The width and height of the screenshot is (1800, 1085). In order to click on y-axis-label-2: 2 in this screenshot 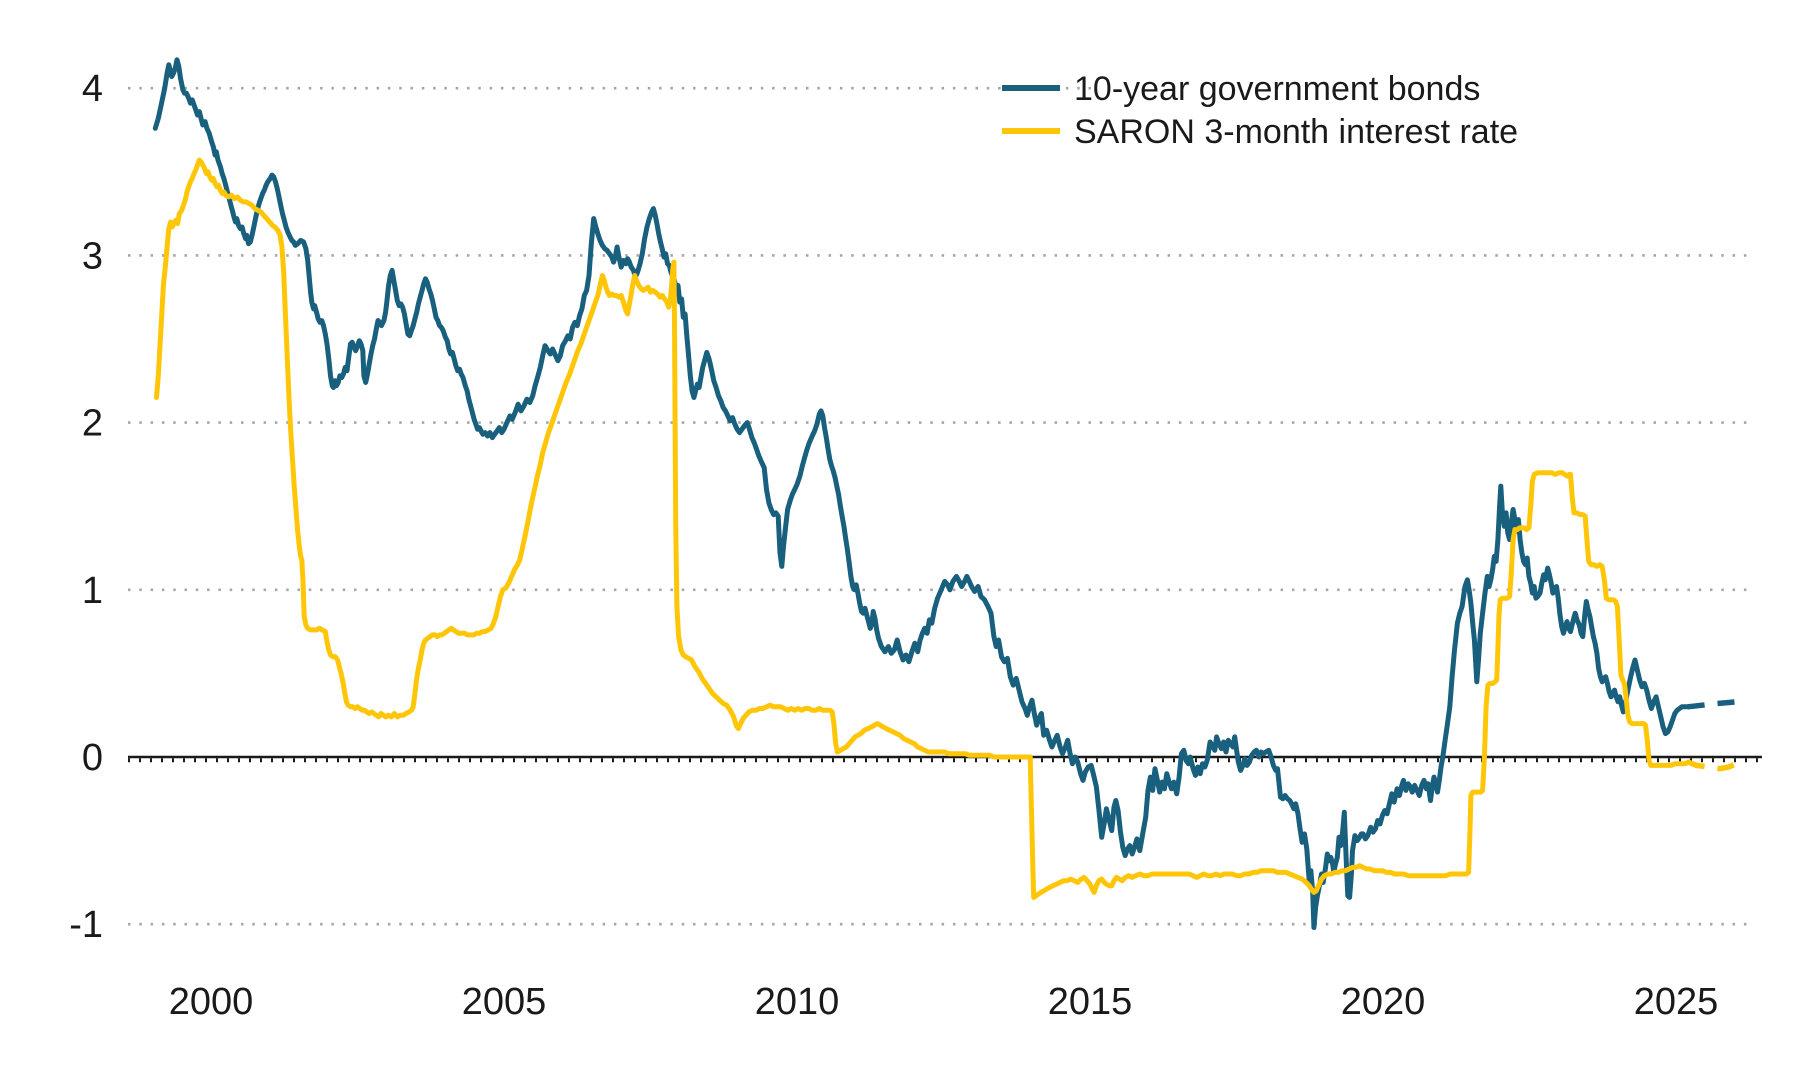, I will do `click(92, 424)`.